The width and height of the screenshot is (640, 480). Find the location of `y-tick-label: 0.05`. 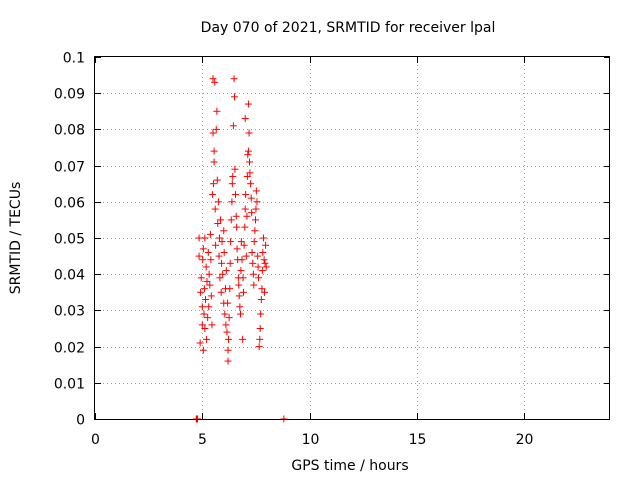

y-tick-label: 0.05 is located at coordinates (69, 240).